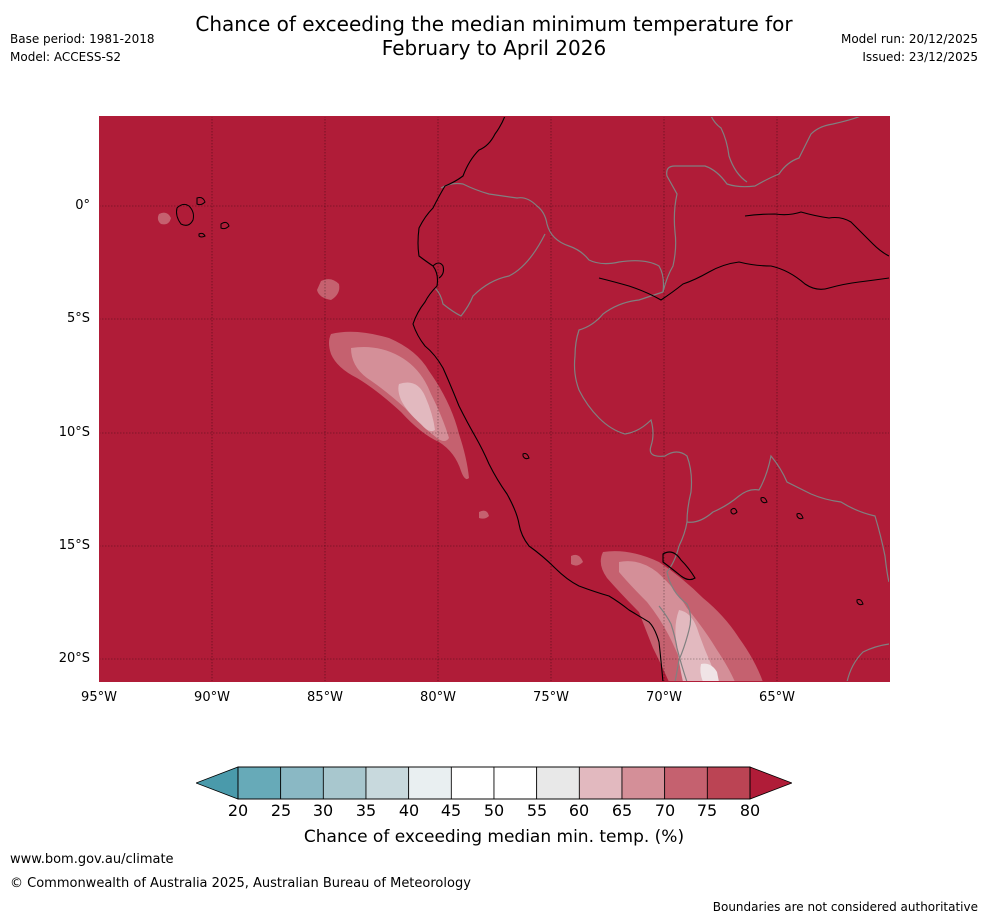 This screenshot has height=919, width=988. Describe the element at coordinates (744, 281) in the screenshot. I see `coast-caribbean` at that location.